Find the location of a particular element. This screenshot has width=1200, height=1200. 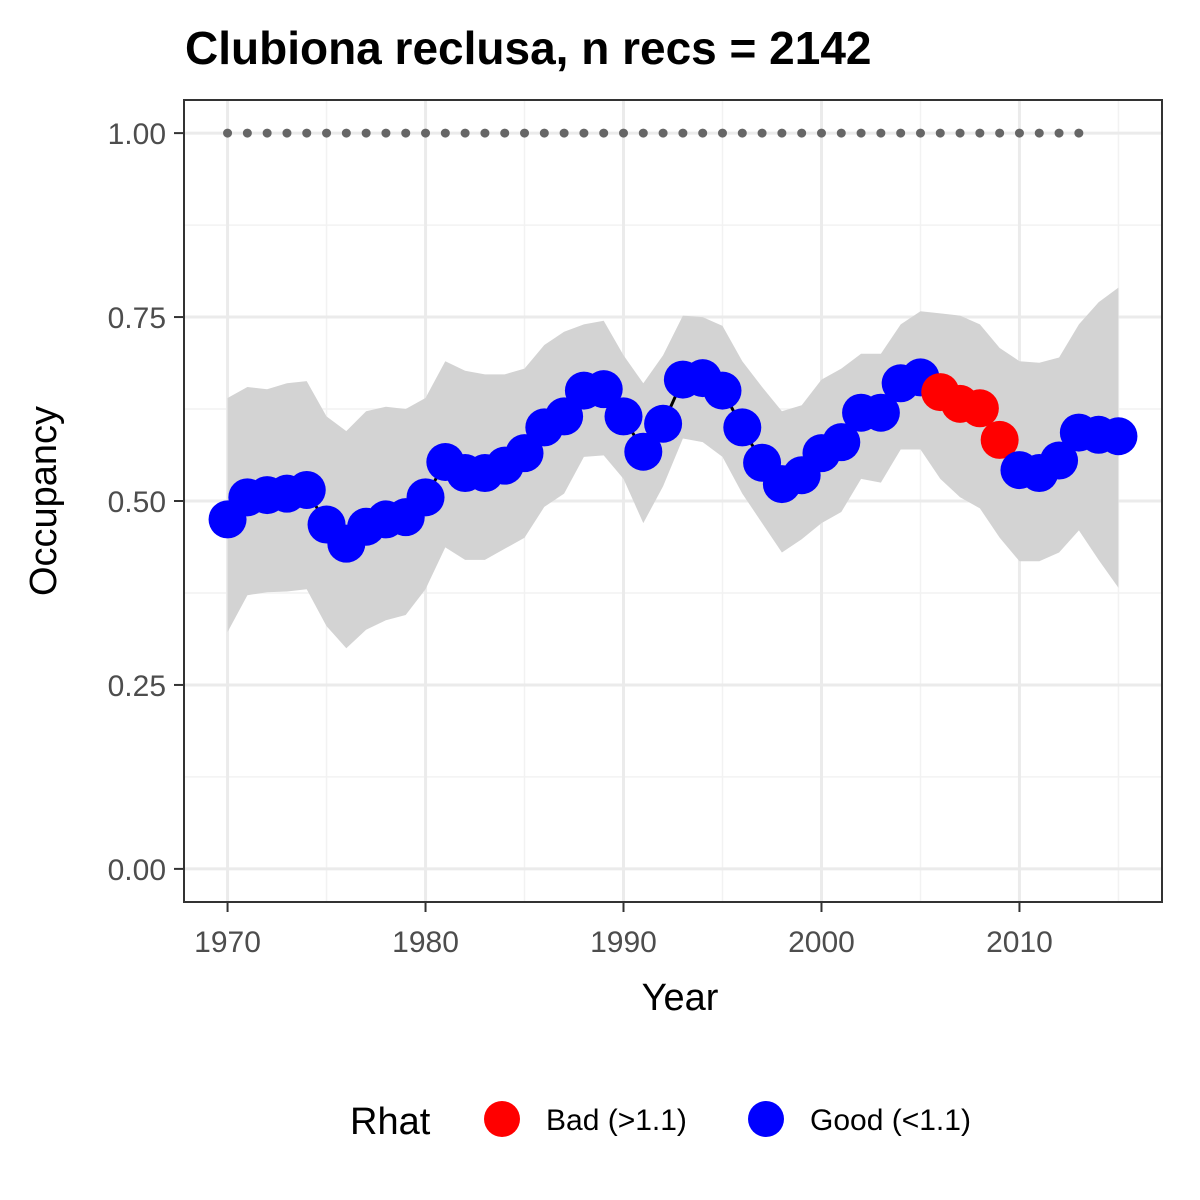

y-axis-title: Occupancy is located at coordinates (44, 501).